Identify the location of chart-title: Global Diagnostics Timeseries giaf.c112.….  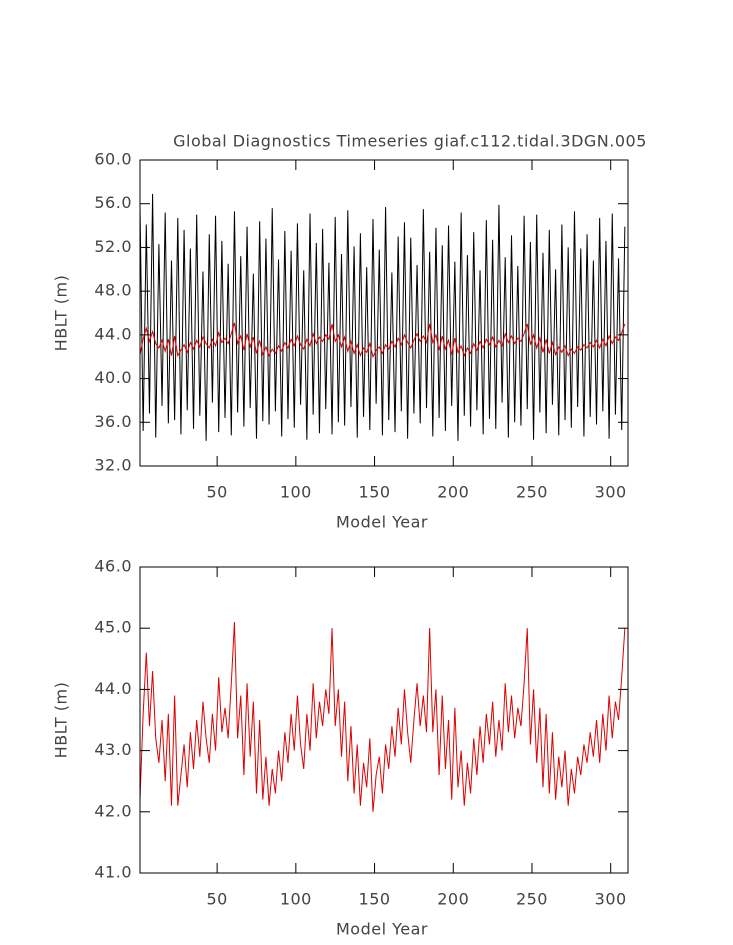
(410, 141).